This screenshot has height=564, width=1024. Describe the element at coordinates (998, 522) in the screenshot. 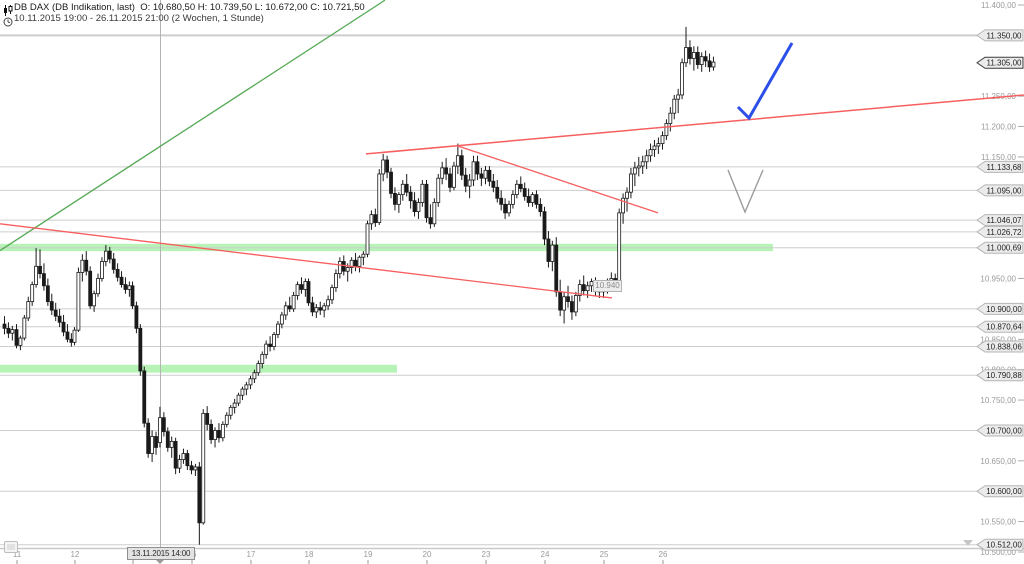

I see `y-axis-tick-label: 10.550,00` at that location.